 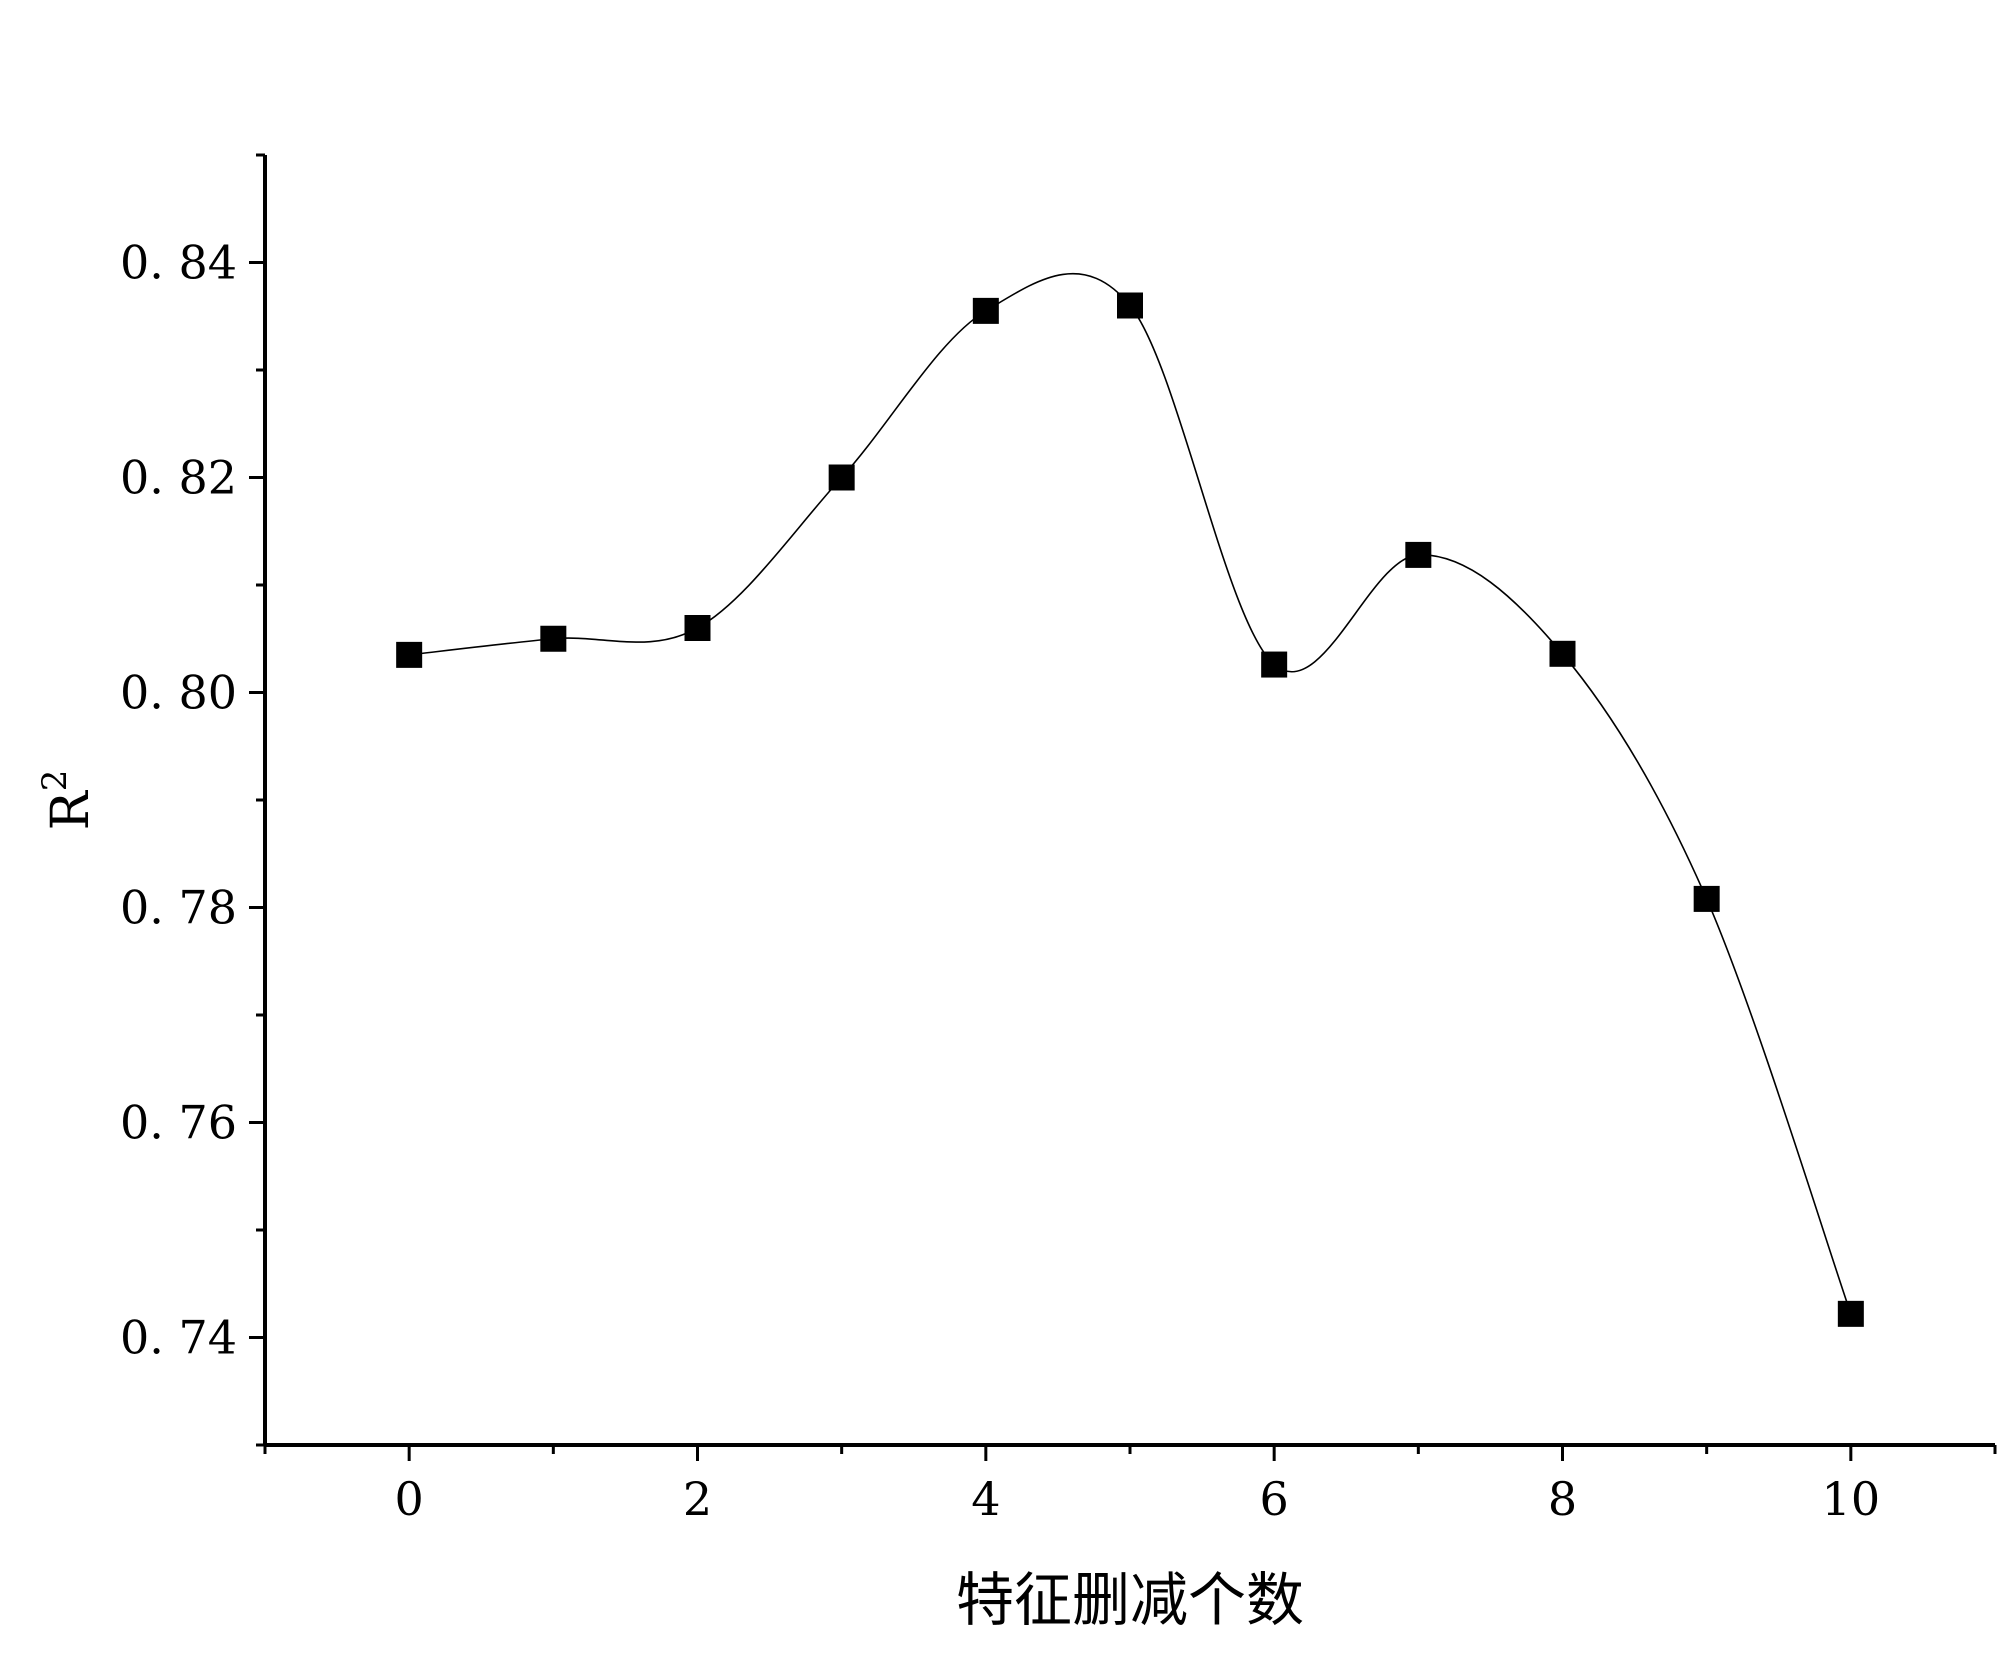 What do you see at coordinates (178, 1123) in the screenshot?
I see `y-tick-label: 0. 76` at bounding box center [178, 1123].